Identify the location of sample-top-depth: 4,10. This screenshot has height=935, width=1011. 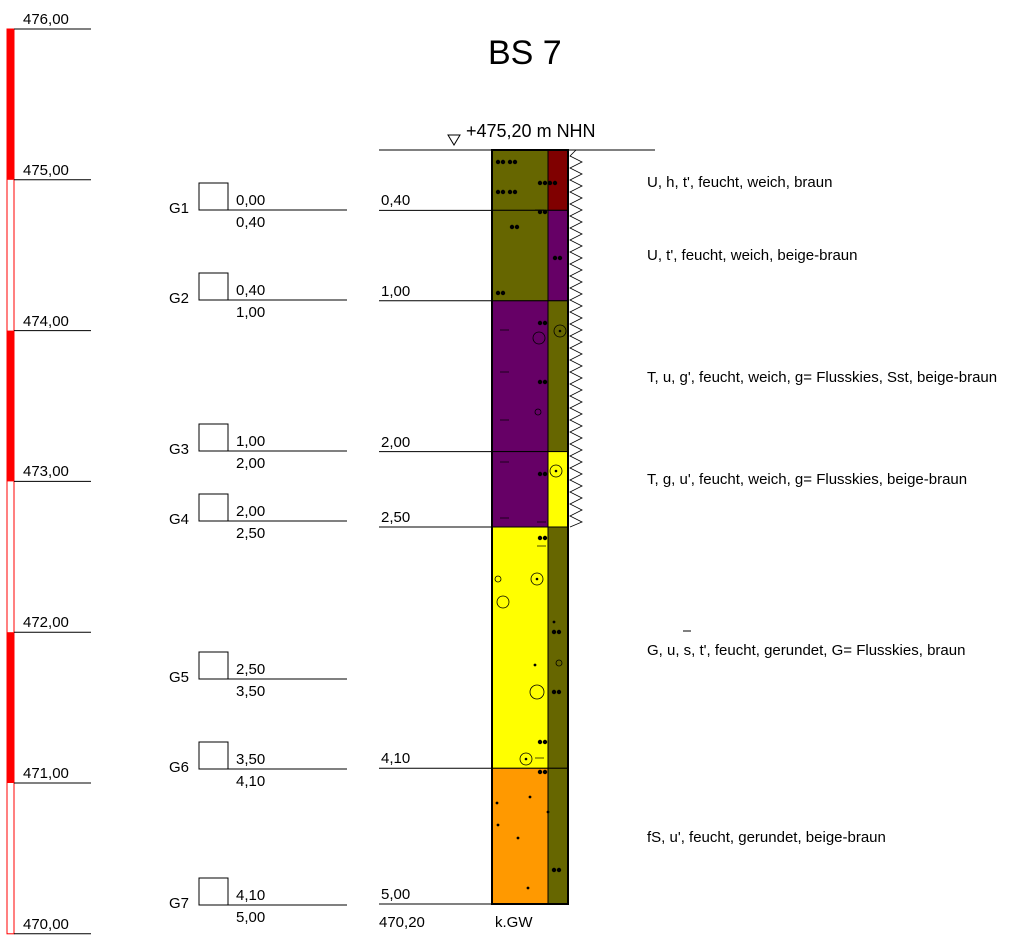
(251, 895).